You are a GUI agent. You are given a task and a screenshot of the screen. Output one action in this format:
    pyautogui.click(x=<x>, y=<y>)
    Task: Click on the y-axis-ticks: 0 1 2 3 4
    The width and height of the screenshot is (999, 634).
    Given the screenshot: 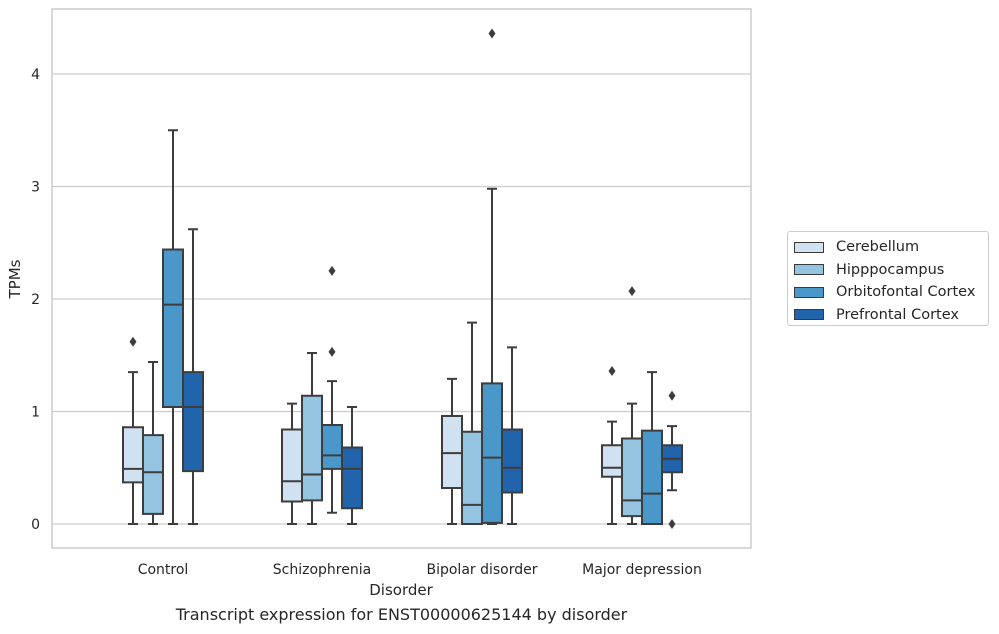 What is the action you would take?
    pyautogui.click(x=35, y=300)
    